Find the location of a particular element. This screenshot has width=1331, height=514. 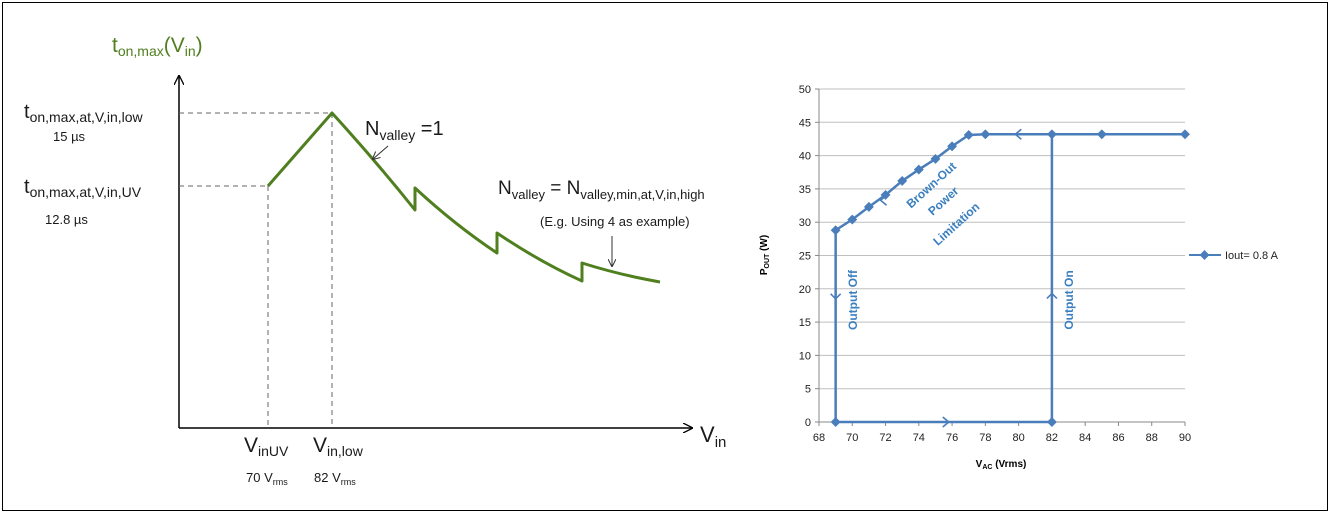

label-ton-low: ton,max,at,V,in,low is located at coordinates (84, 113).